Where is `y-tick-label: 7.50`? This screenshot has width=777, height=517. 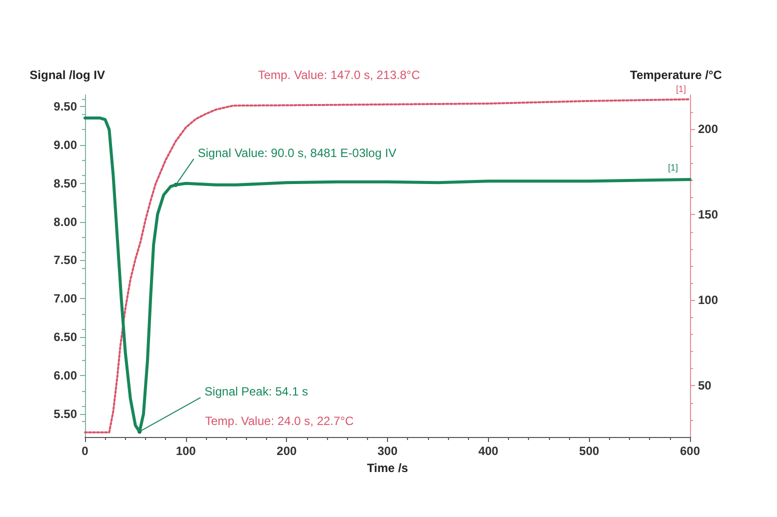 y-tick-label: 7.50 is located at coordinates (66, 260).